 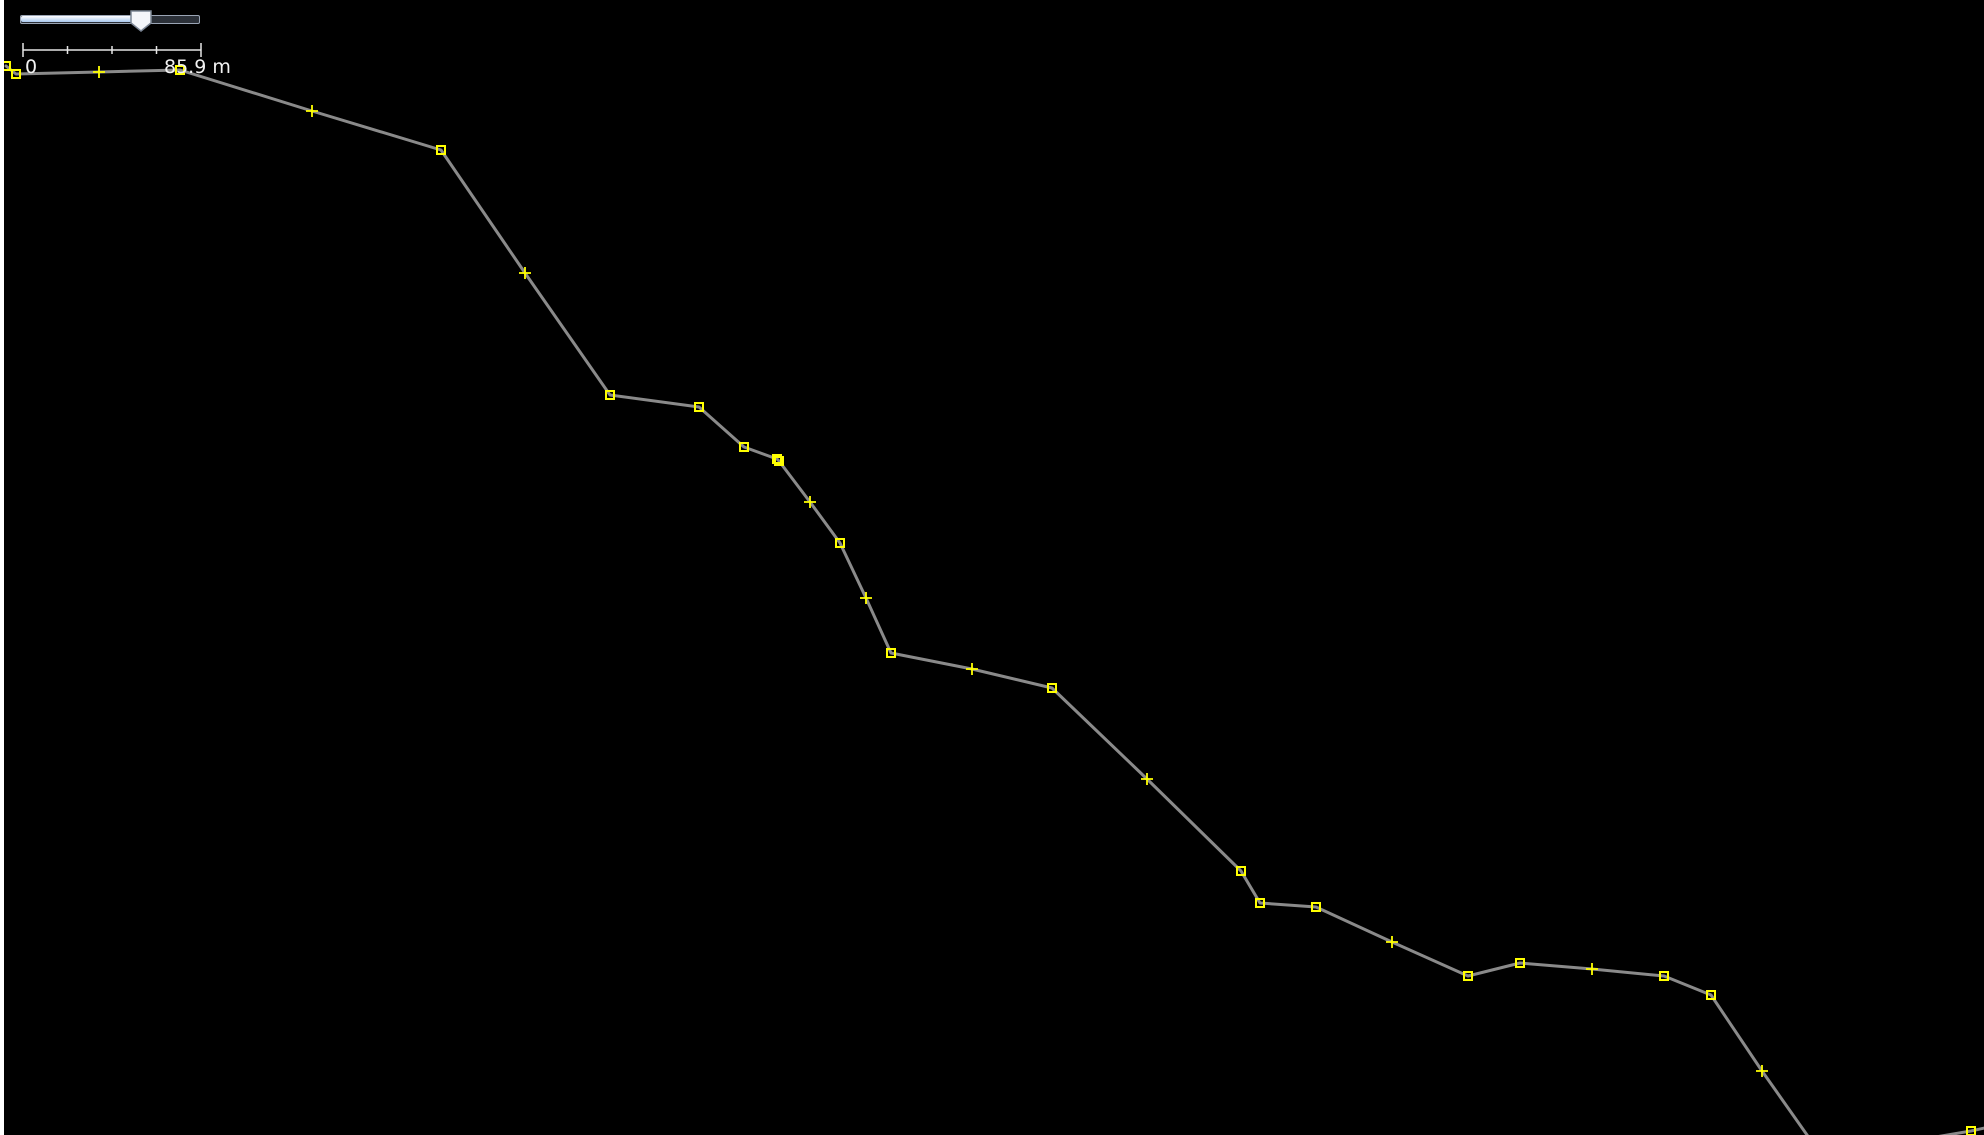 I want to click on scale-ticks, so click(x=112, y=50).